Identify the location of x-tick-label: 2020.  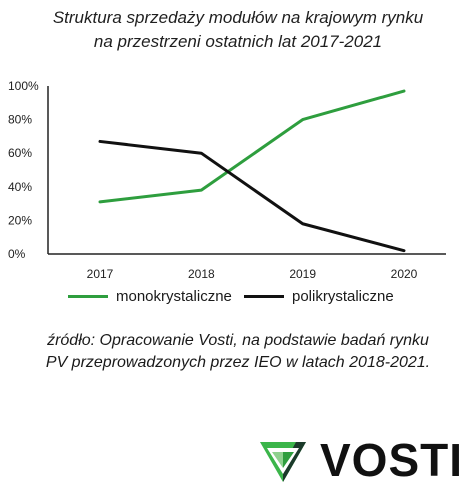
(404, 274).